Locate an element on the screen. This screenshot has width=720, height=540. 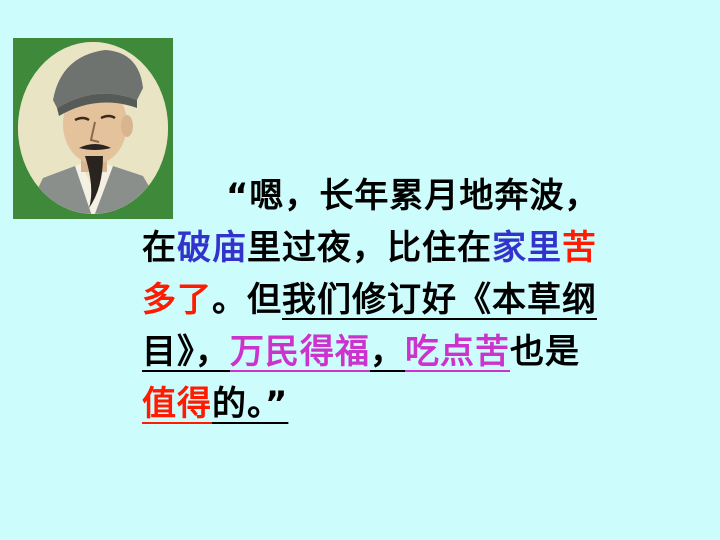
quote-line-1: “嗯，长年累月地奔波， is located at coordinates (427, 196).